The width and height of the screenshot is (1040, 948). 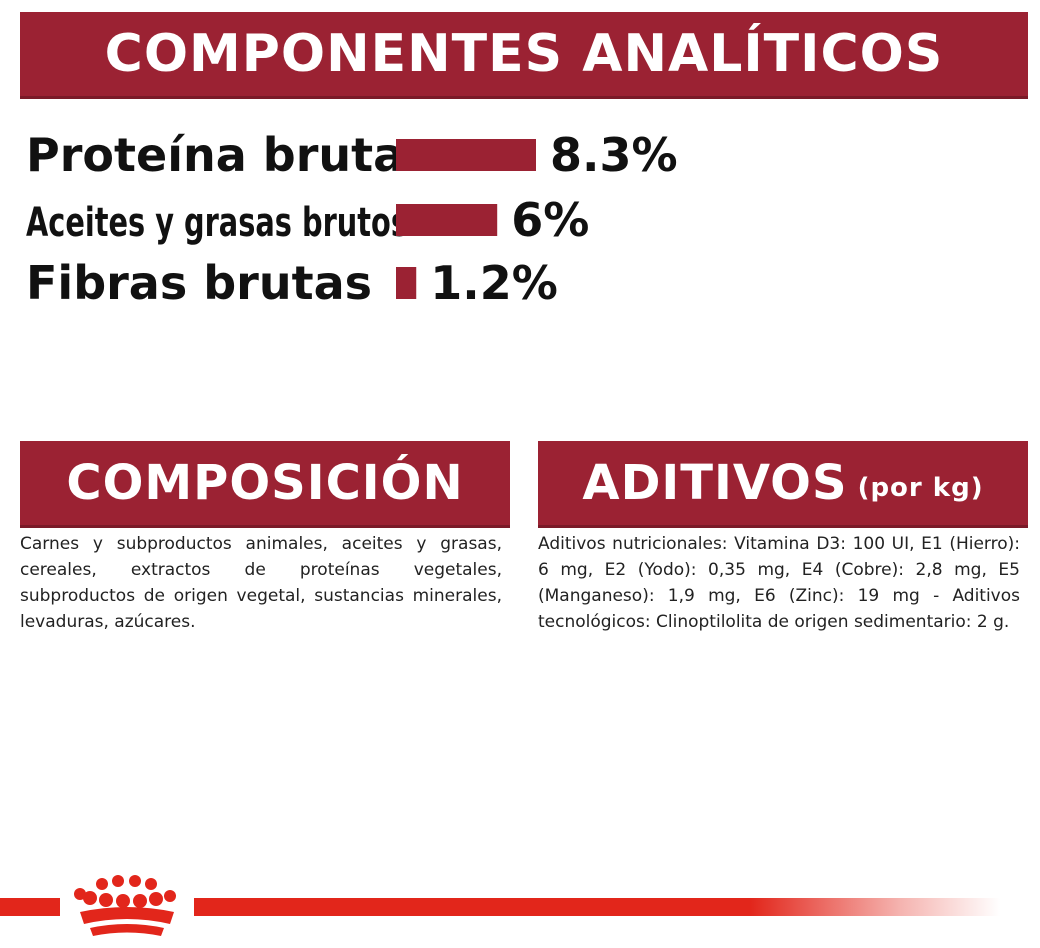 I want to click on composition-banner: COMPOSICIÓN, so click(x=265, y=483).